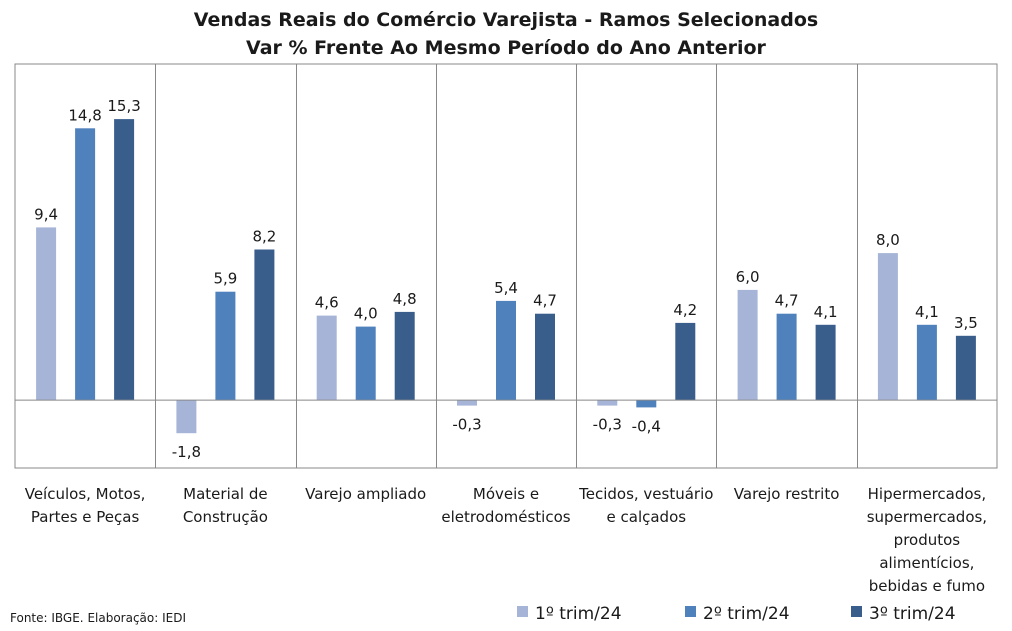 Image resolution: width=1012 pixels, height=631 pixels. I want to click on category-label-line: Varejo restrito, so click(787, 494).